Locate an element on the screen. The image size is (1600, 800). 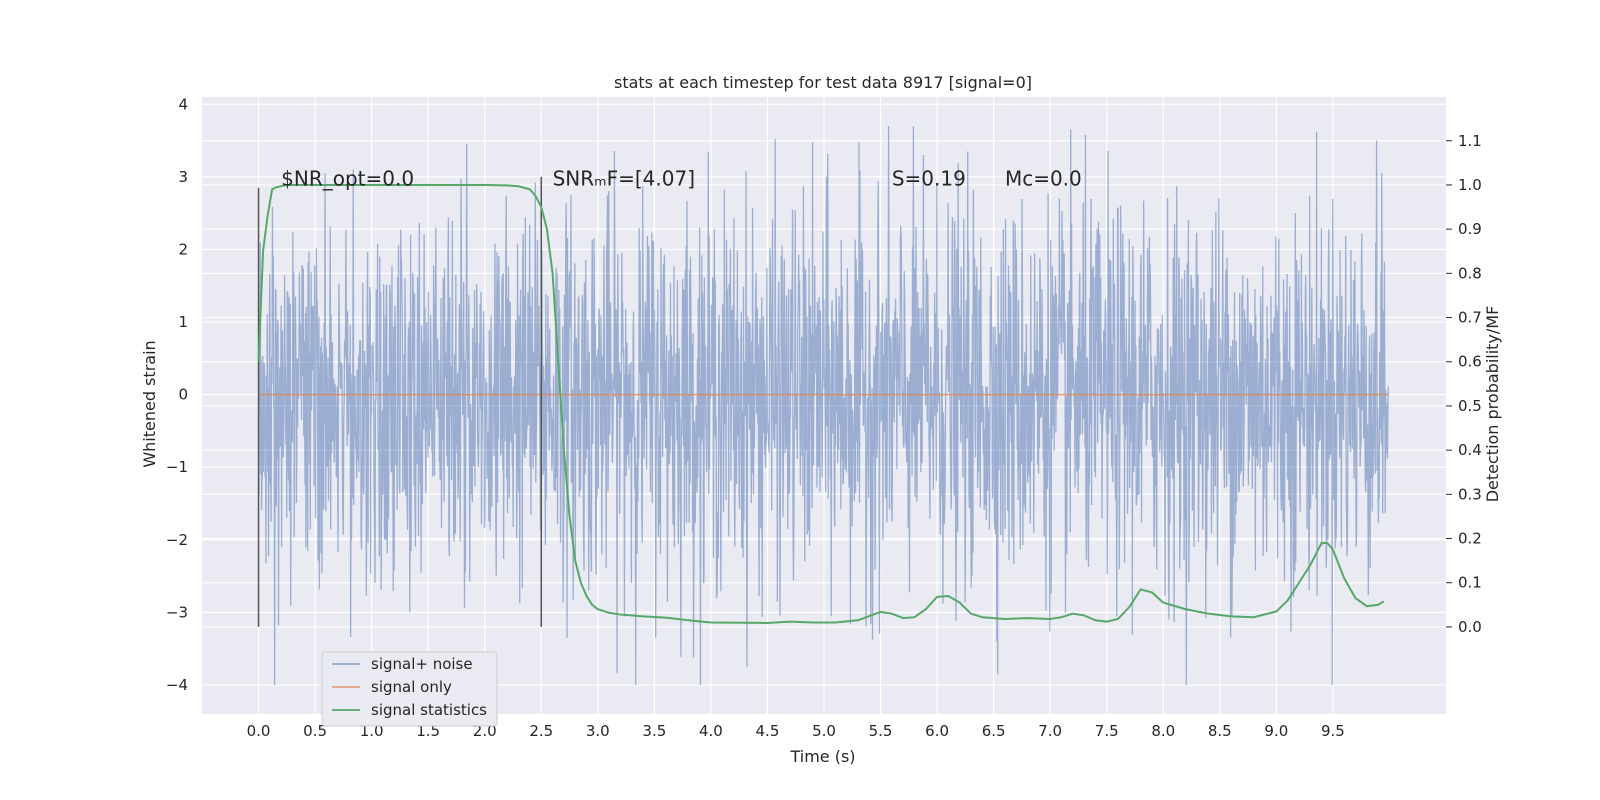
y-tick-label: 4 is located at coordinates (183, 104).